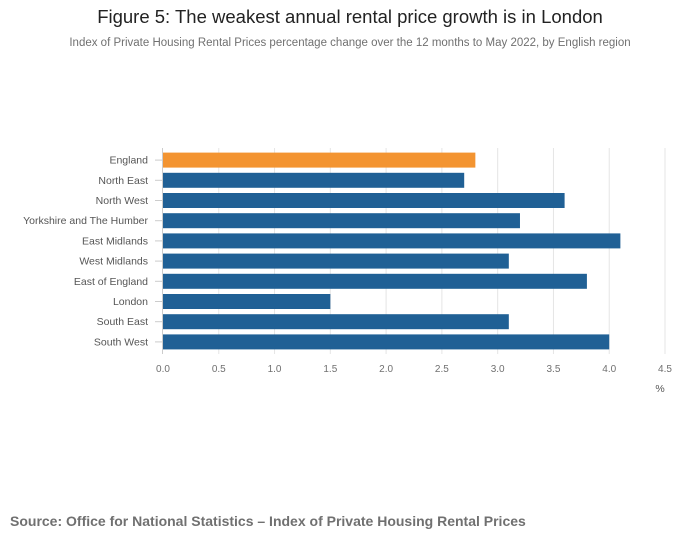 The height and width of the screenshot is (549, 700). What do you see at coordinates (609, 369) in the screenshot?
I see `x-tick-label: 4.0` at bounding box center [609, 369].